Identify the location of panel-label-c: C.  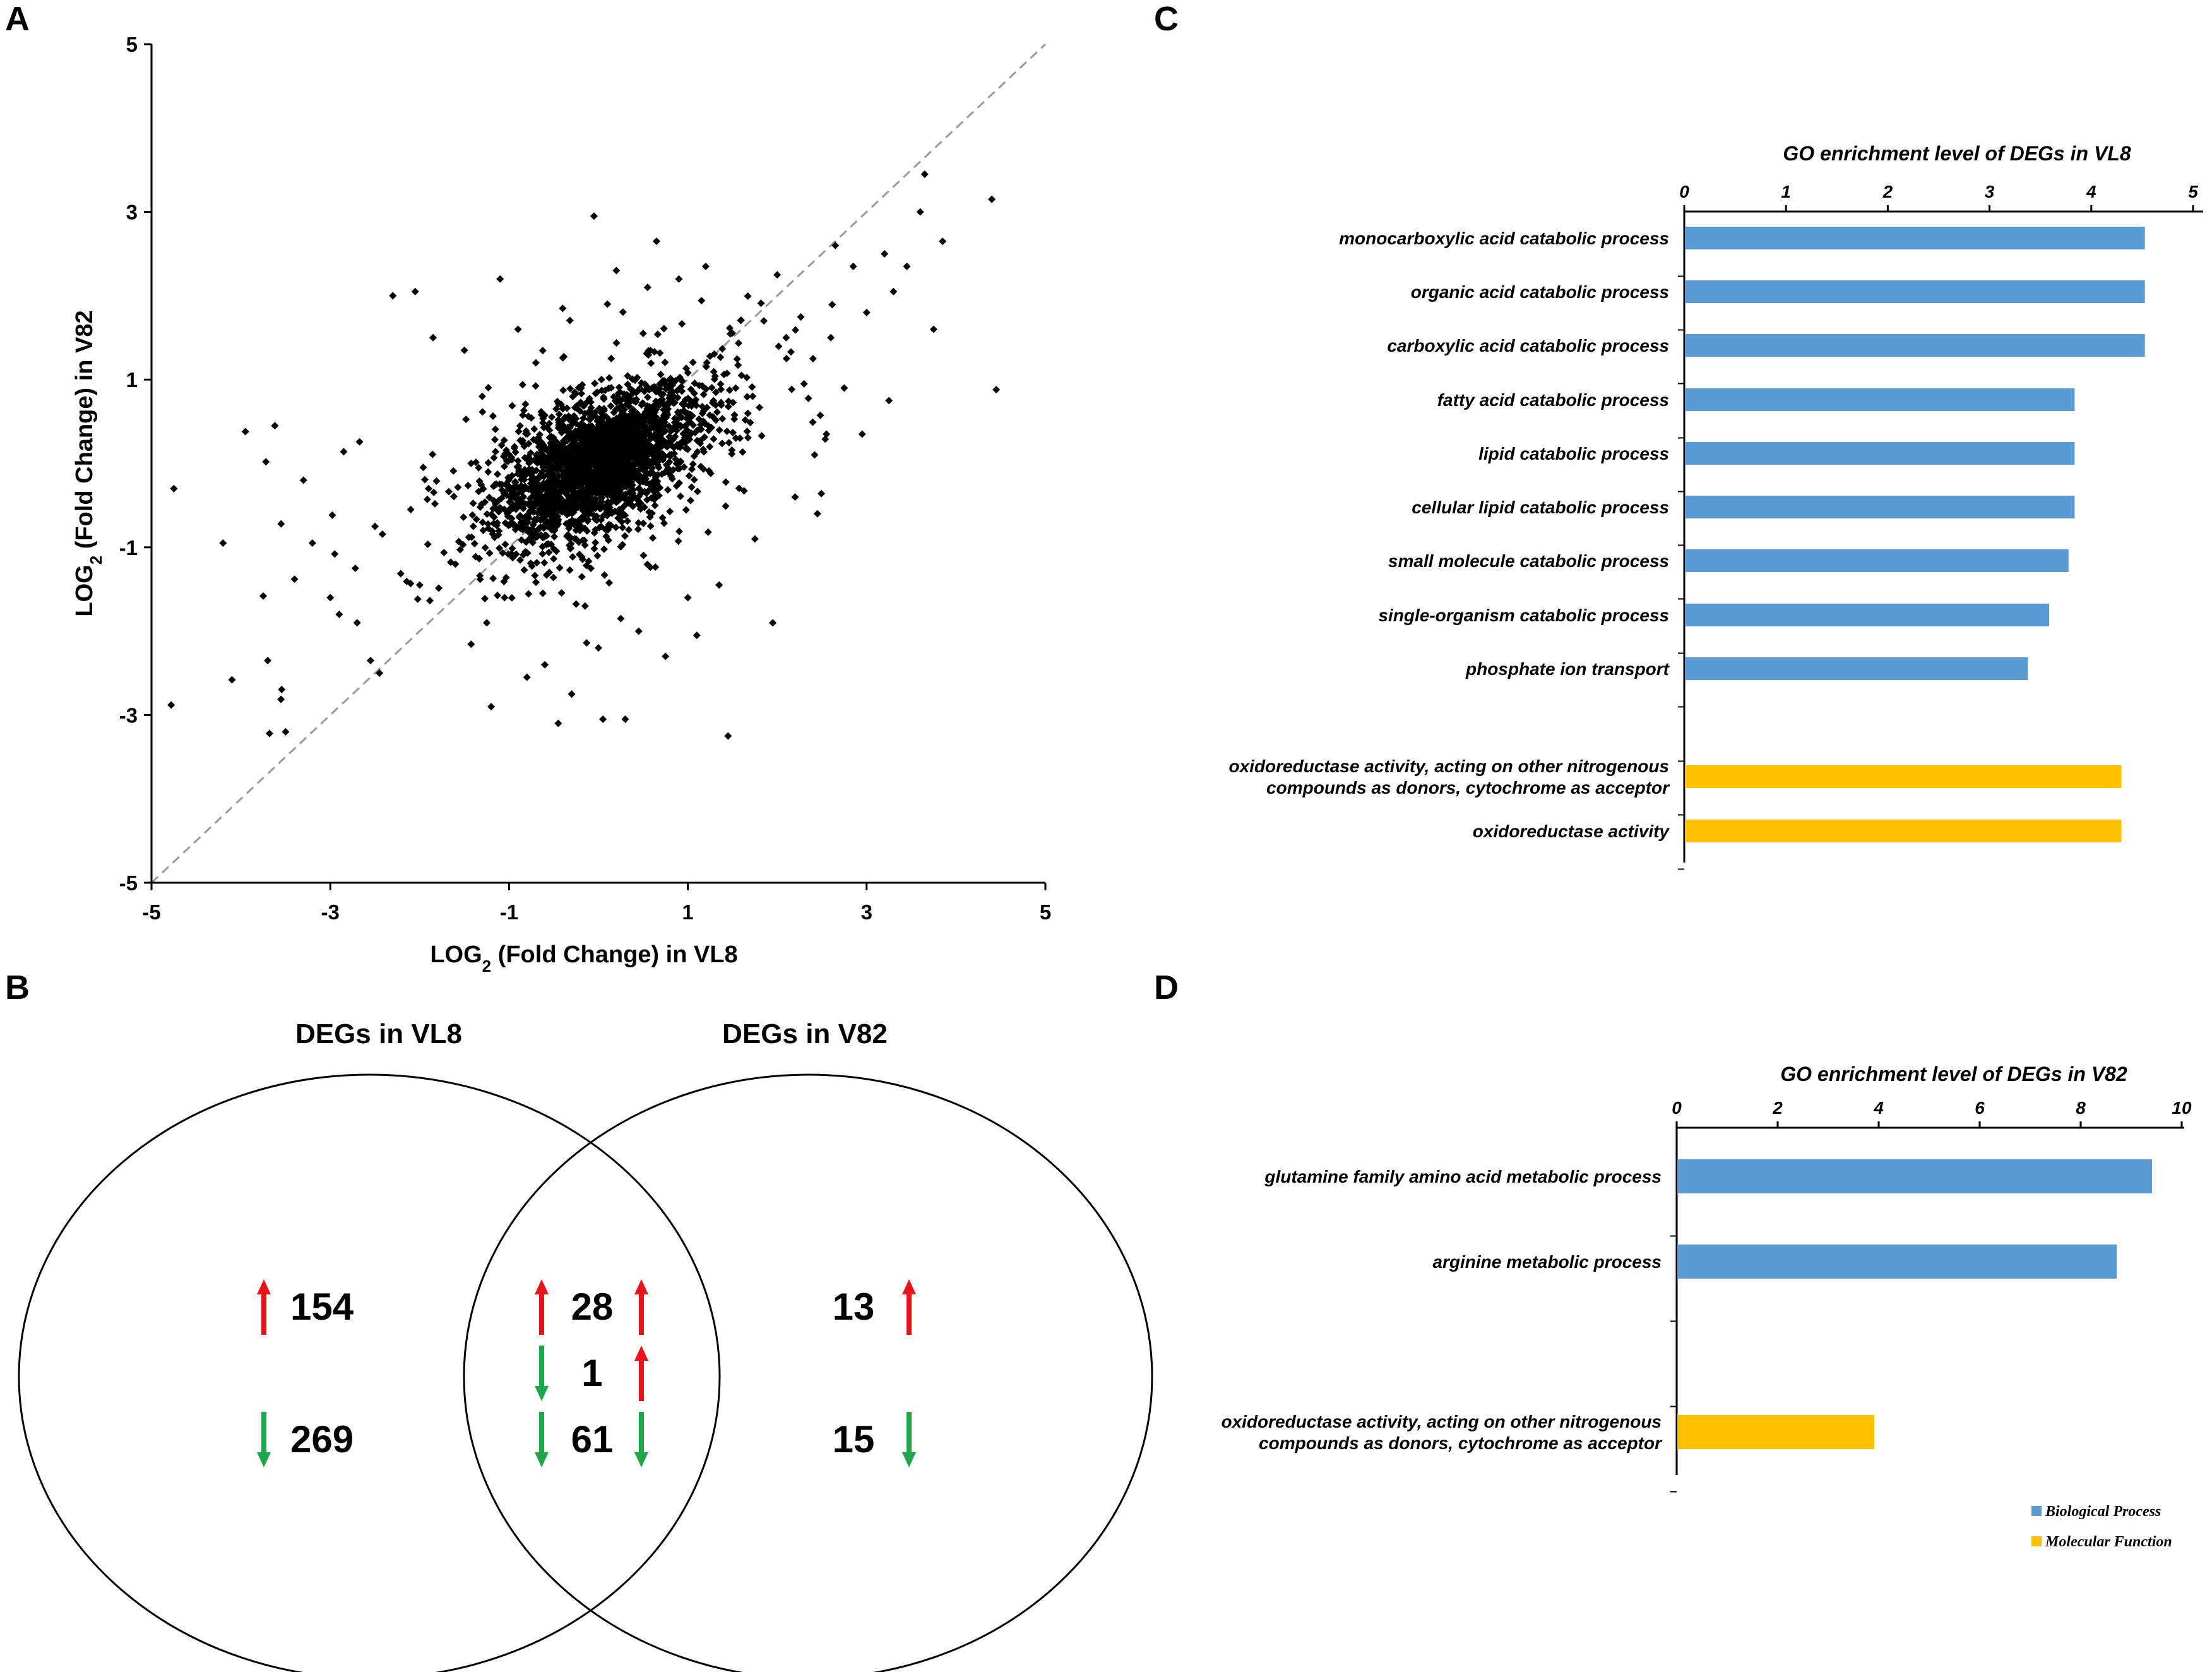
(1166, 19).